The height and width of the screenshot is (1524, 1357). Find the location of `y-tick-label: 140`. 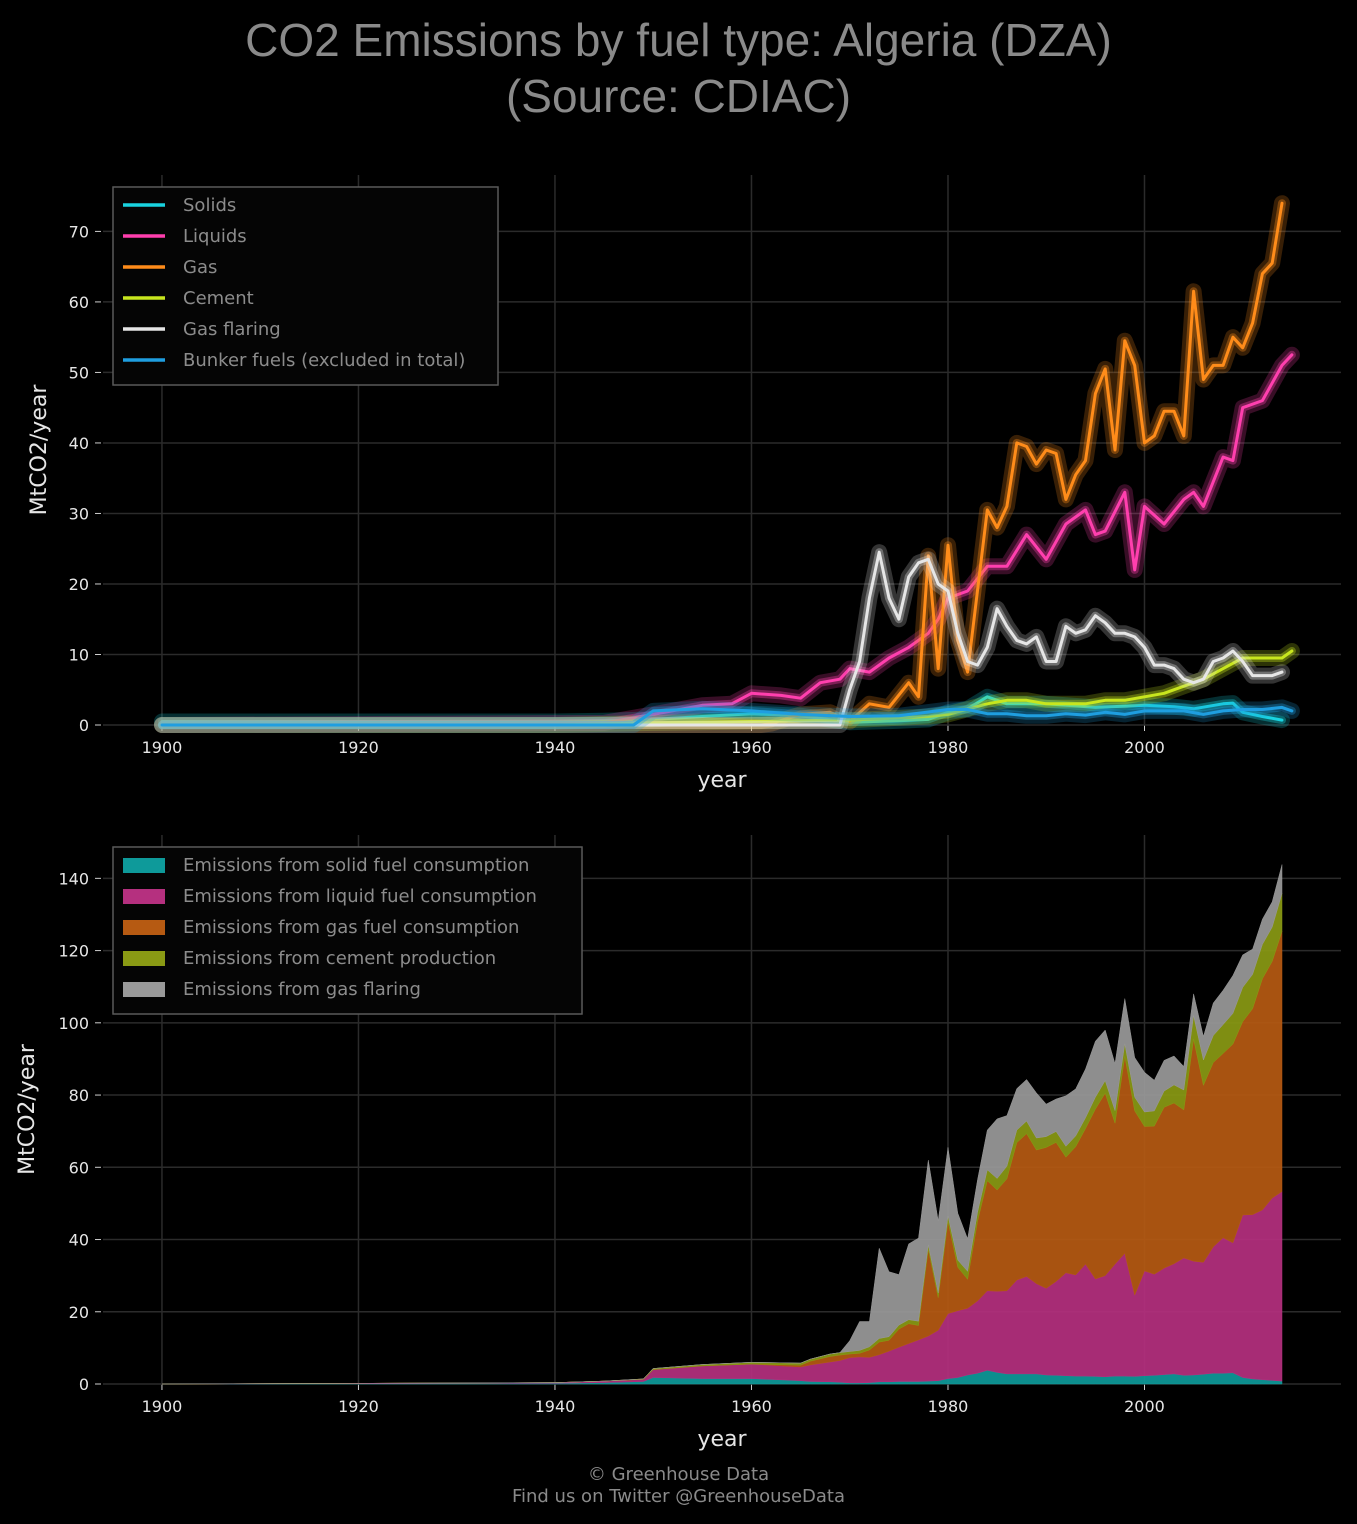

y-tick-label: 140 is located at coordinates (73, 878).